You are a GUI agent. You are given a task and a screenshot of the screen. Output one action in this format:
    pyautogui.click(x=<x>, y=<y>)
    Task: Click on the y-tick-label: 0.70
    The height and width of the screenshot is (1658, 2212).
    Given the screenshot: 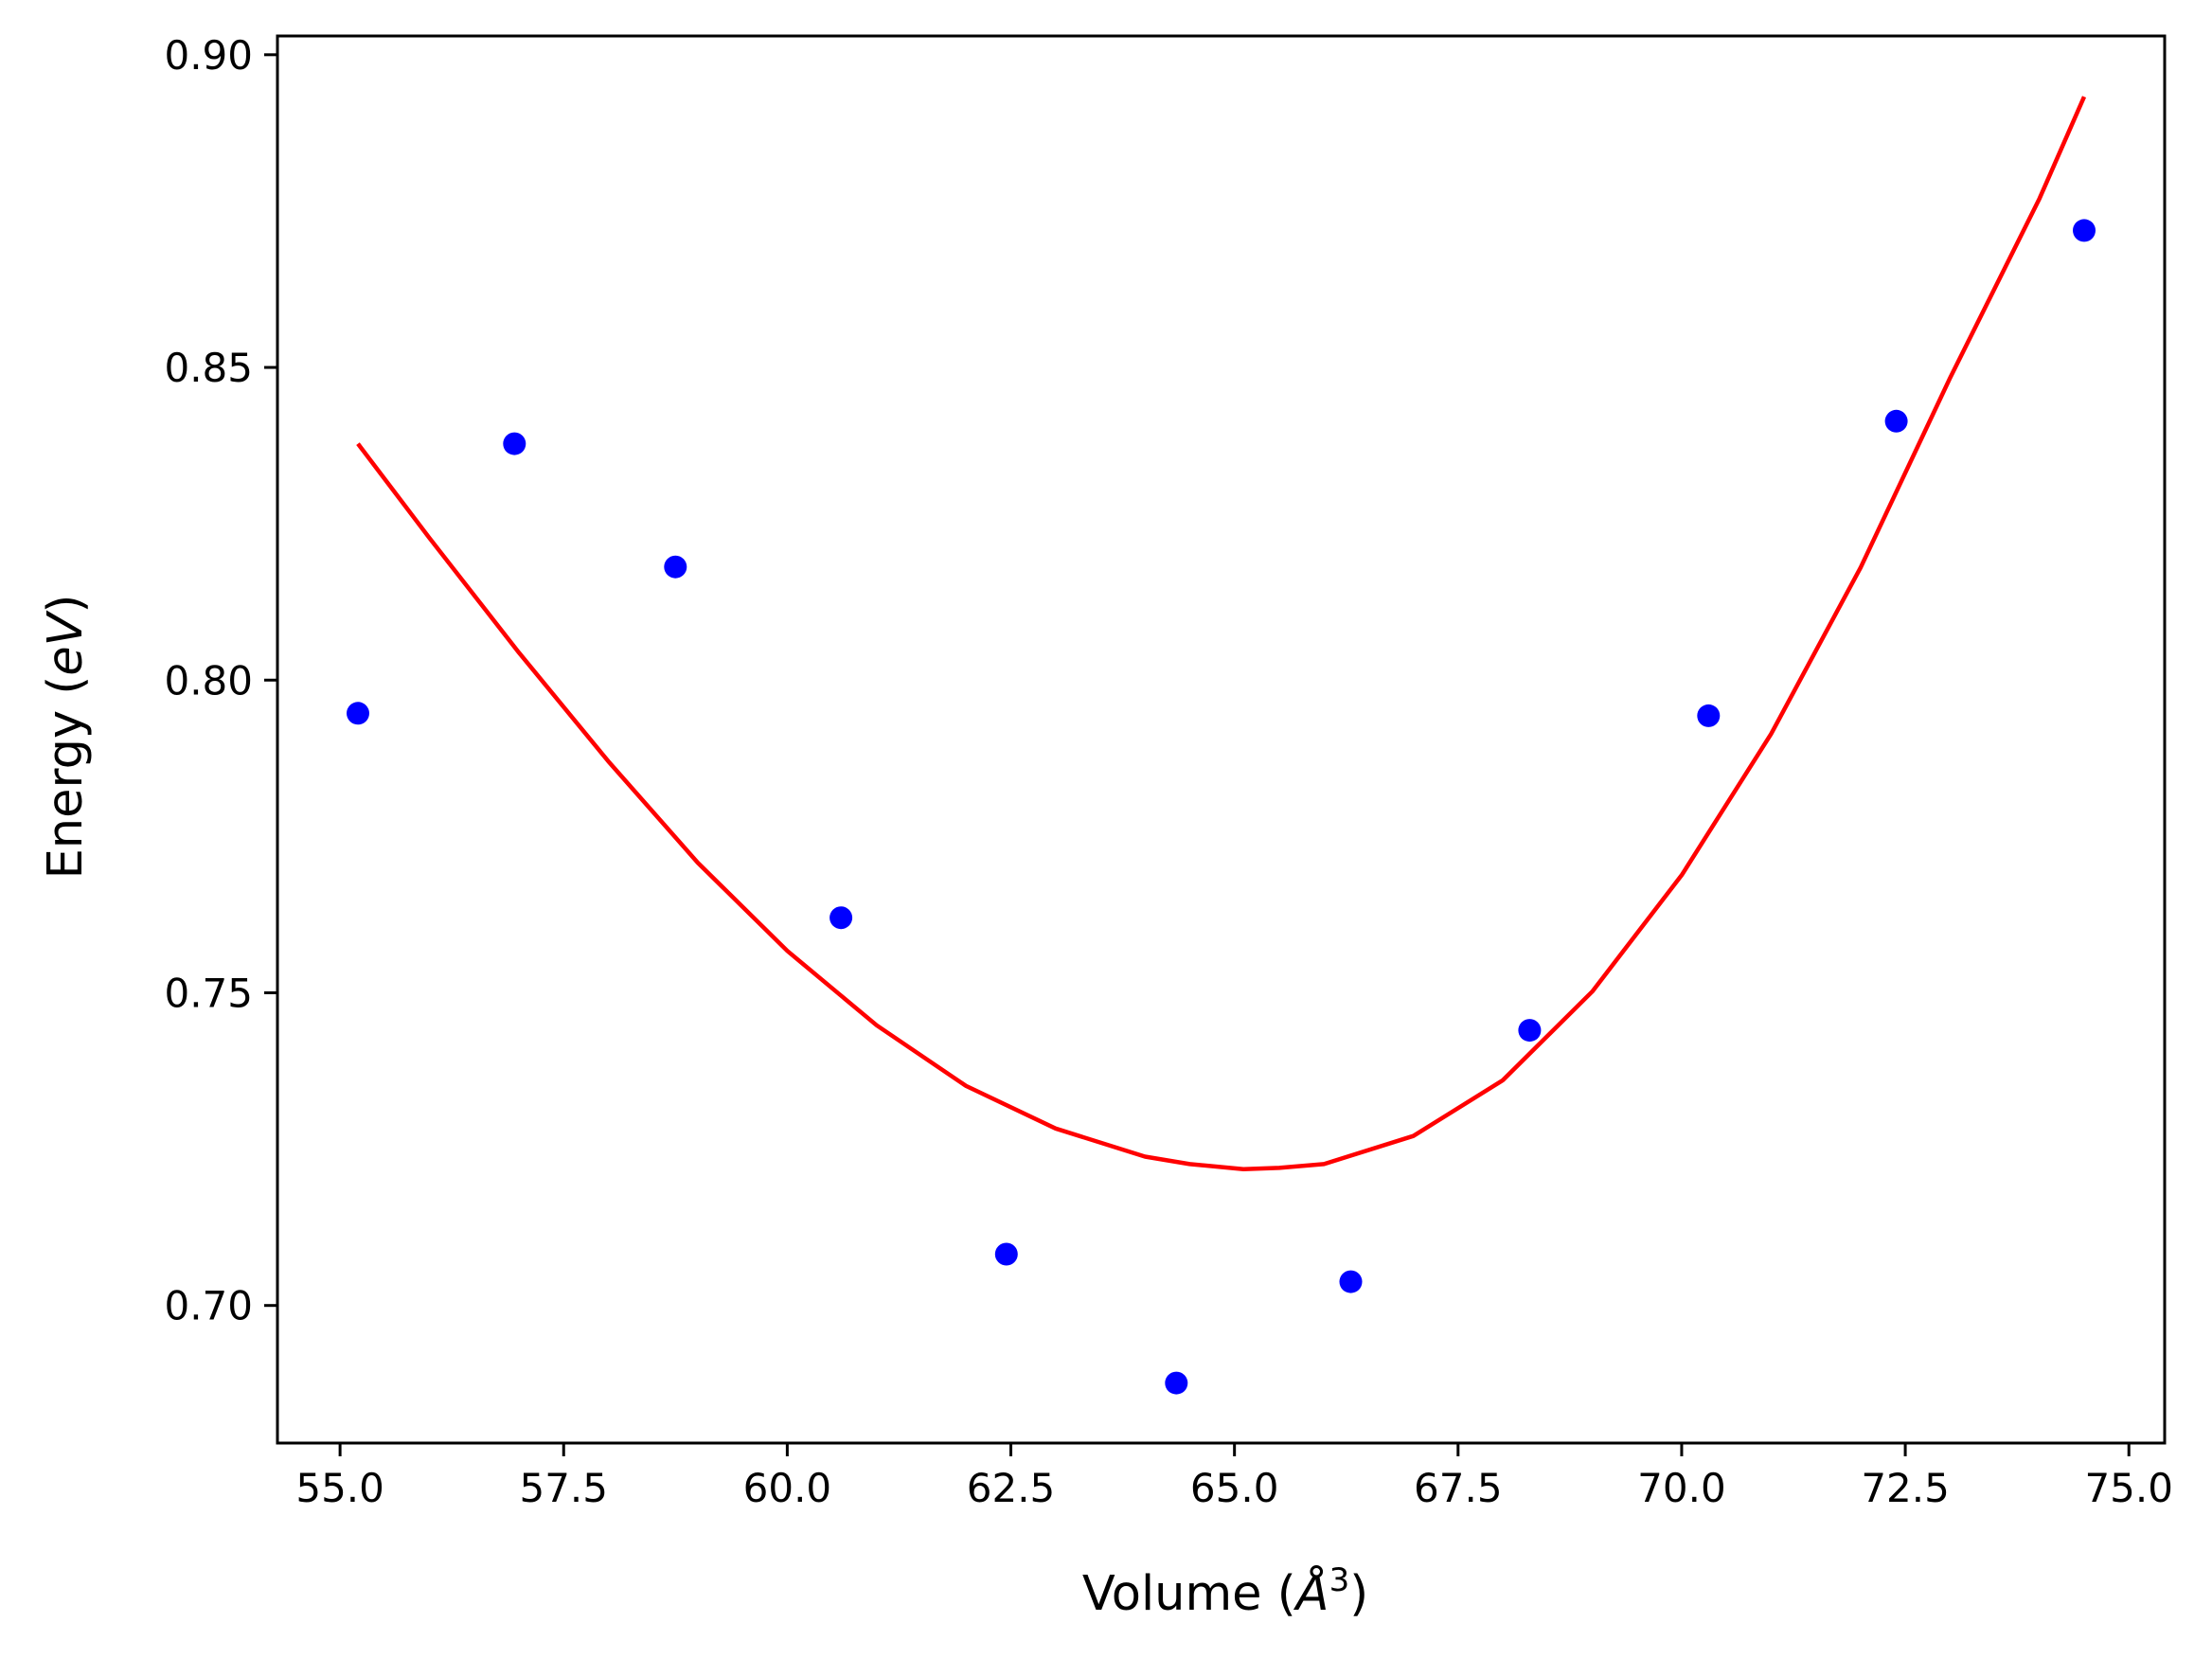 What is the action you would take?
    pyautogui.click(x=208, y=1306)
    